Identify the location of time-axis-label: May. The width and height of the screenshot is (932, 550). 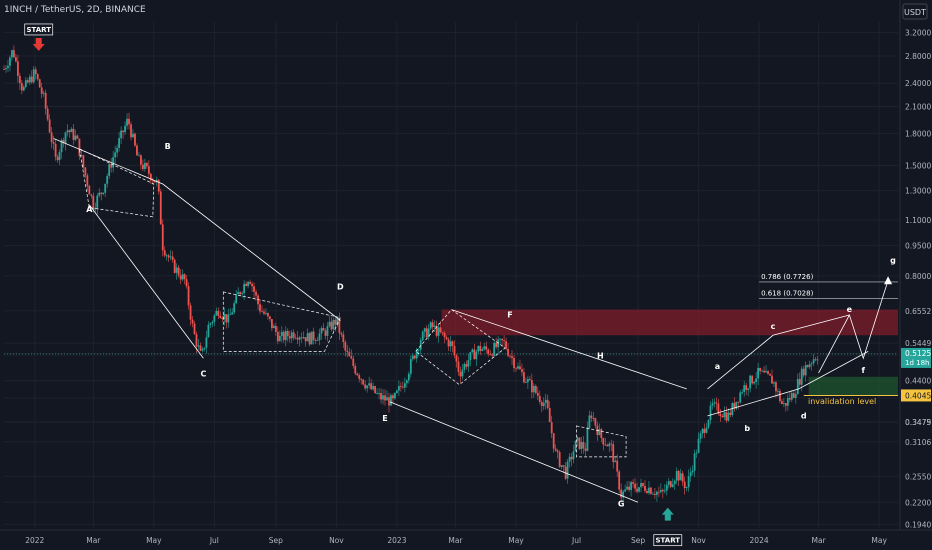
(154, 540).